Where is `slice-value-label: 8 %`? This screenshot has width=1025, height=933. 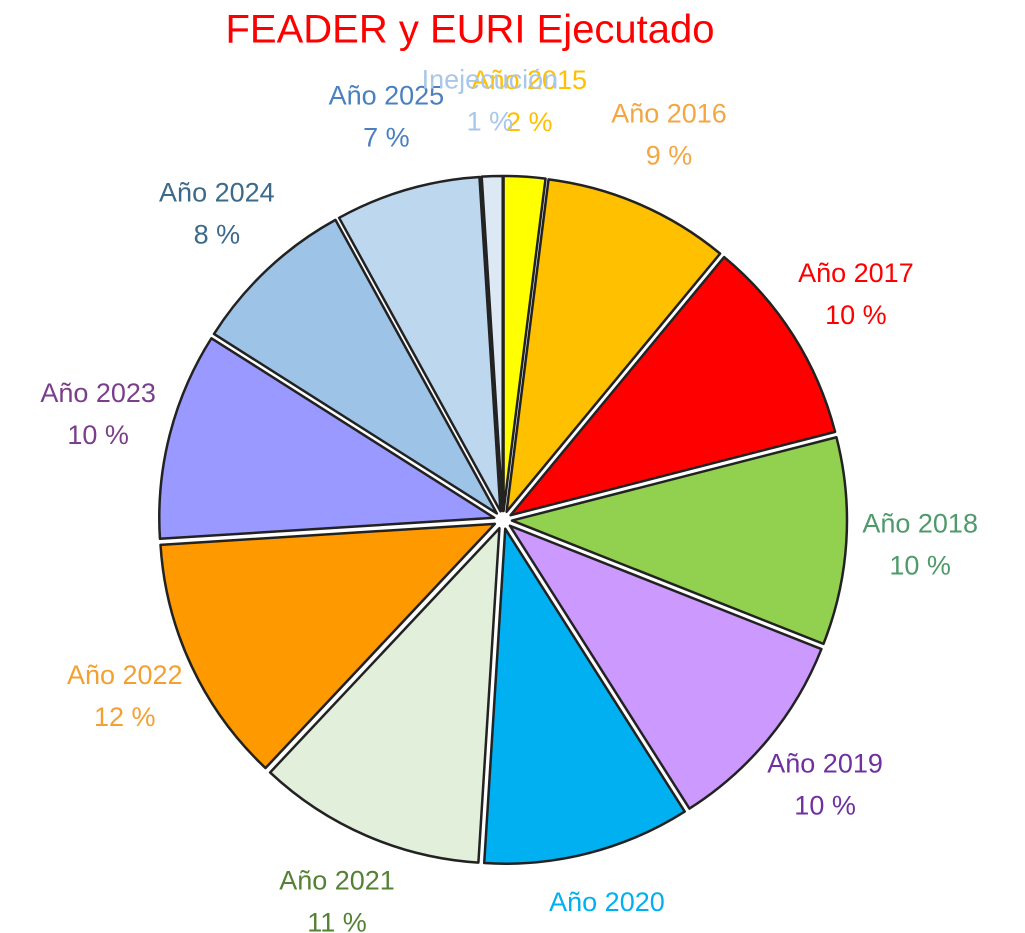 slice-value-label: 8 % is located at coordinates (217, 234).